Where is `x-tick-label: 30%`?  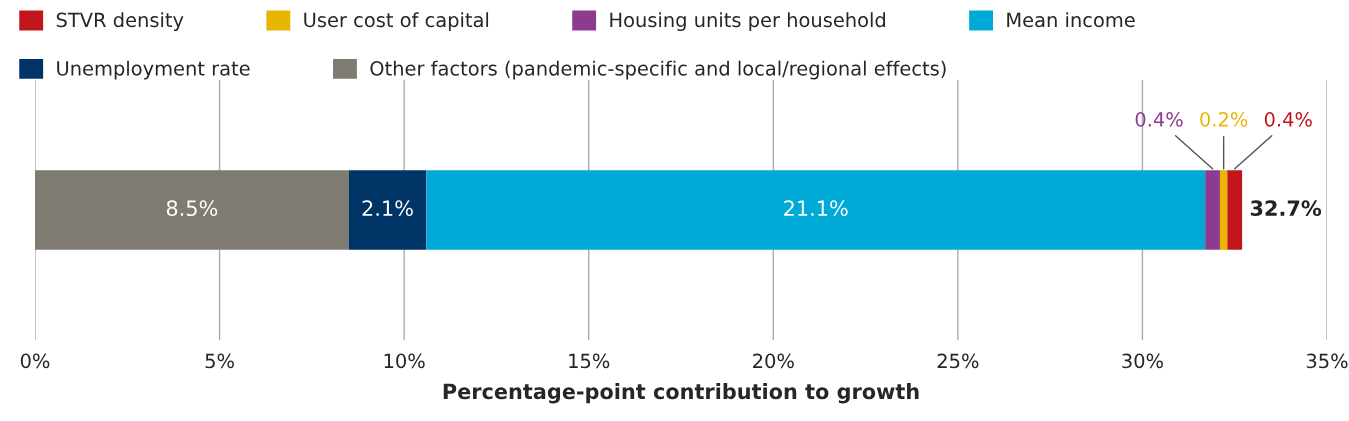
x-tick-label: 30% is located at coordinates (1142, 361).